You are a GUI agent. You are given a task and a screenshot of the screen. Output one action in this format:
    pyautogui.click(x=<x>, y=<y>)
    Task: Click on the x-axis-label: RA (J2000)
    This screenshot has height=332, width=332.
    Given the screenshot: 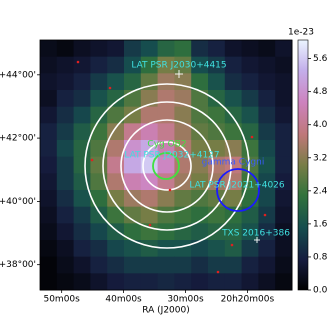 What is the action you would take?
    pyautogui.click(x=166, y=311)
    